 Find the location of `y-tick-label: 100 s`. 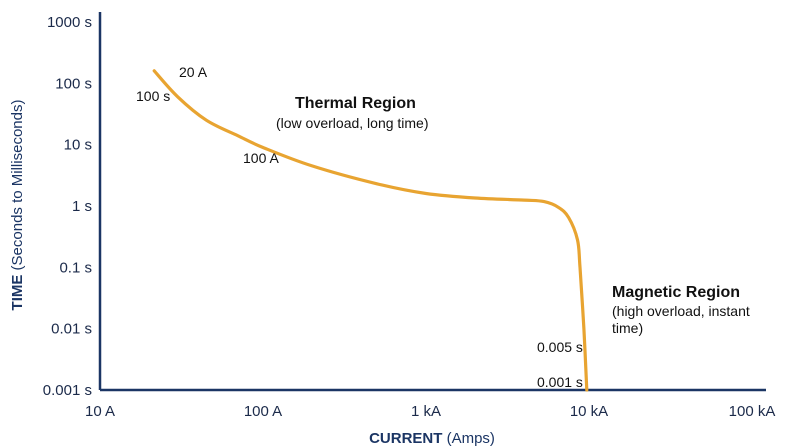

y-tick-label: 100 s is located at coordinates (73, 83).